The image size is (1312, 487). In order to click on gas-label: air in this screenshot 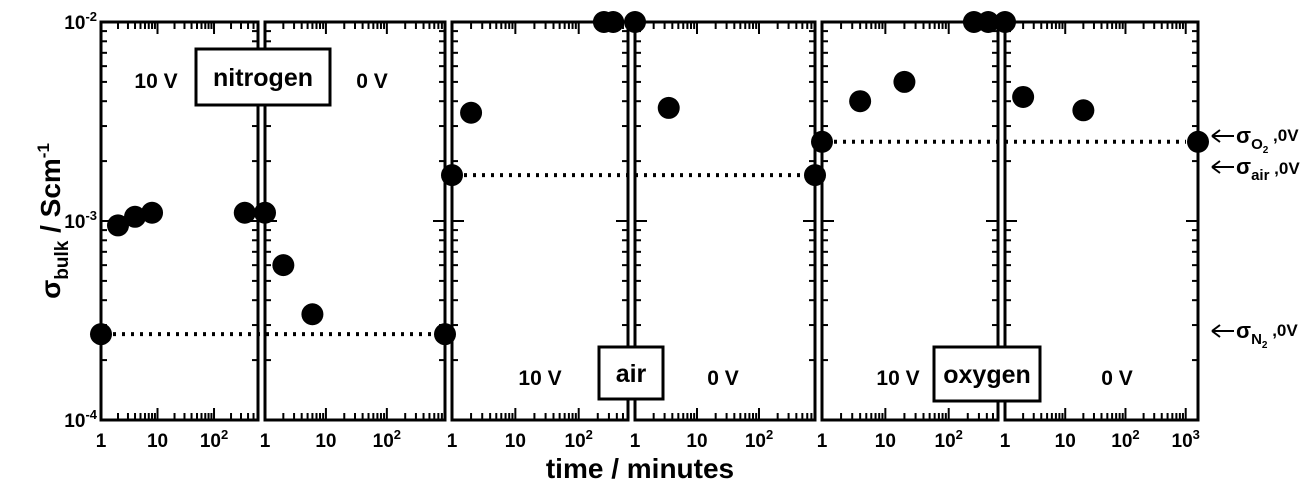, I will do `click(631, 374)`.